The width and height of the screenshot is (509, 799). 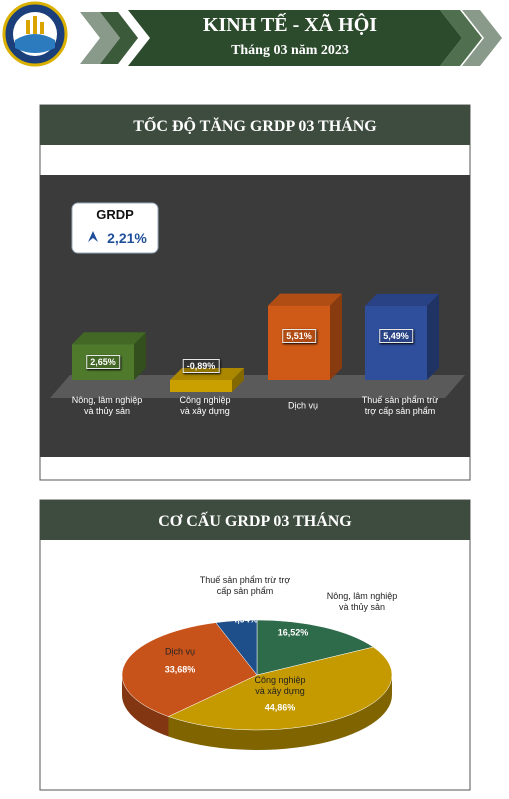 I want to click on chart-title: CƠ CẤU GRDP 03 THÁNG, so click(x=255, y=520).